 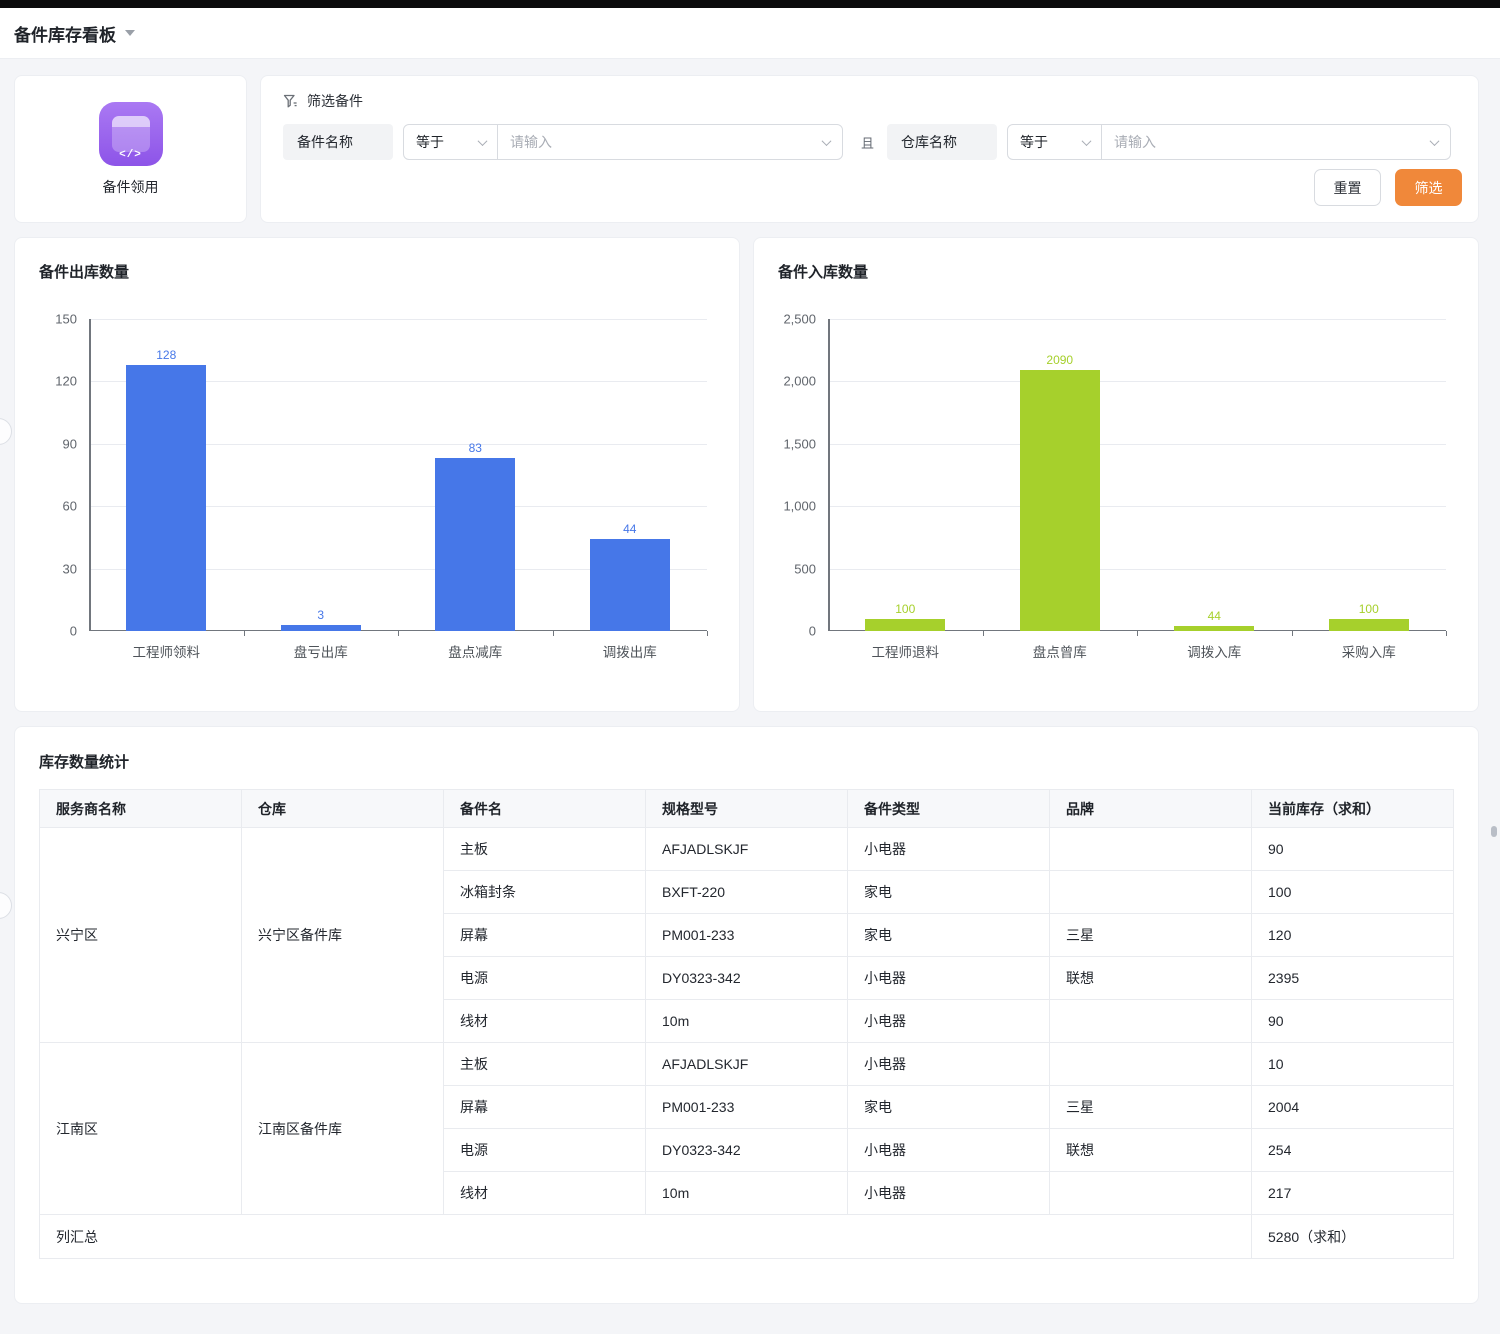 I want to click on y-tick-label: 30, so click(x=69, y=569).